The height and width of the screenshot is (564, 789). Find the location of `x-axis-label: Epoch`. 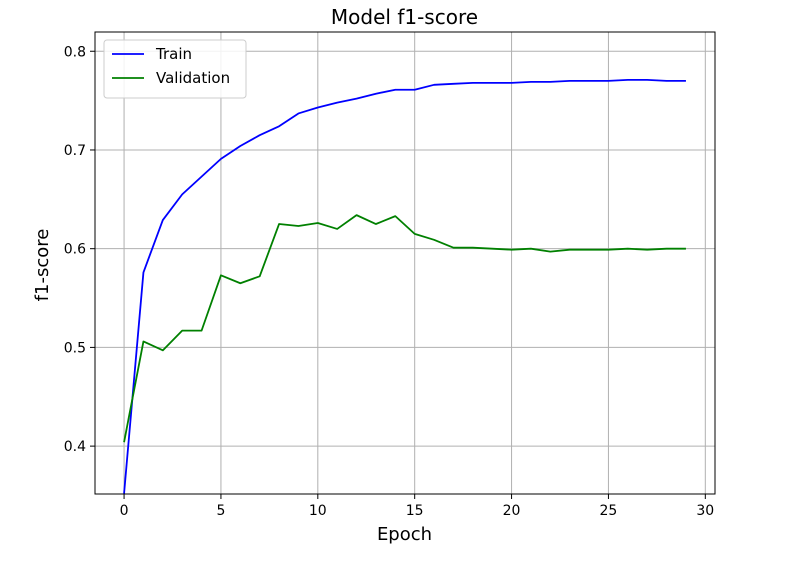

x-axis-label: Epoch is located at coordinates (404, 534).